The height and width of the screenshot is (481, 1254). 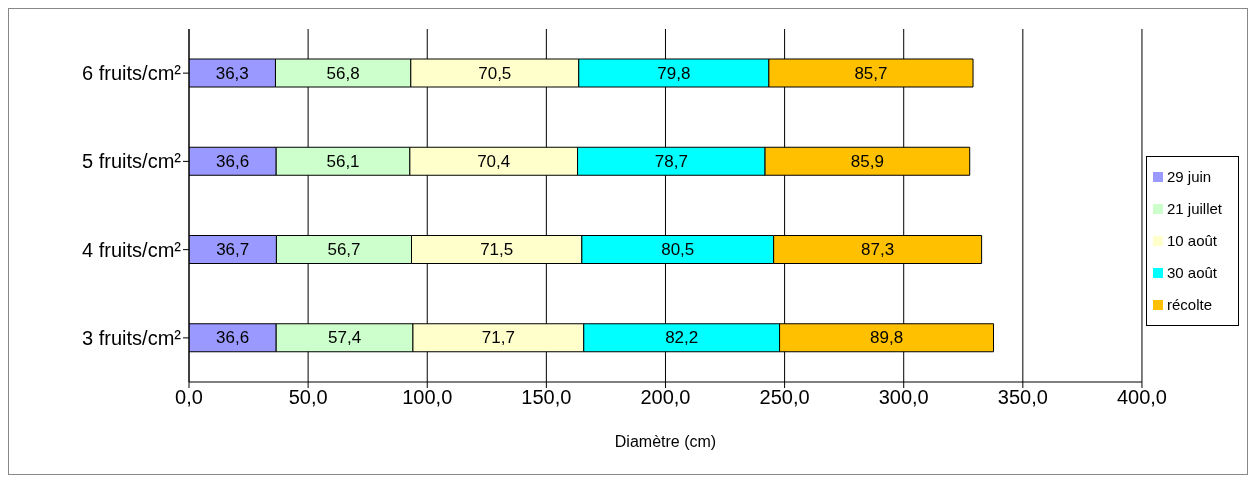 I want to click on data-label: 56,7, so click(x=344, y=250).